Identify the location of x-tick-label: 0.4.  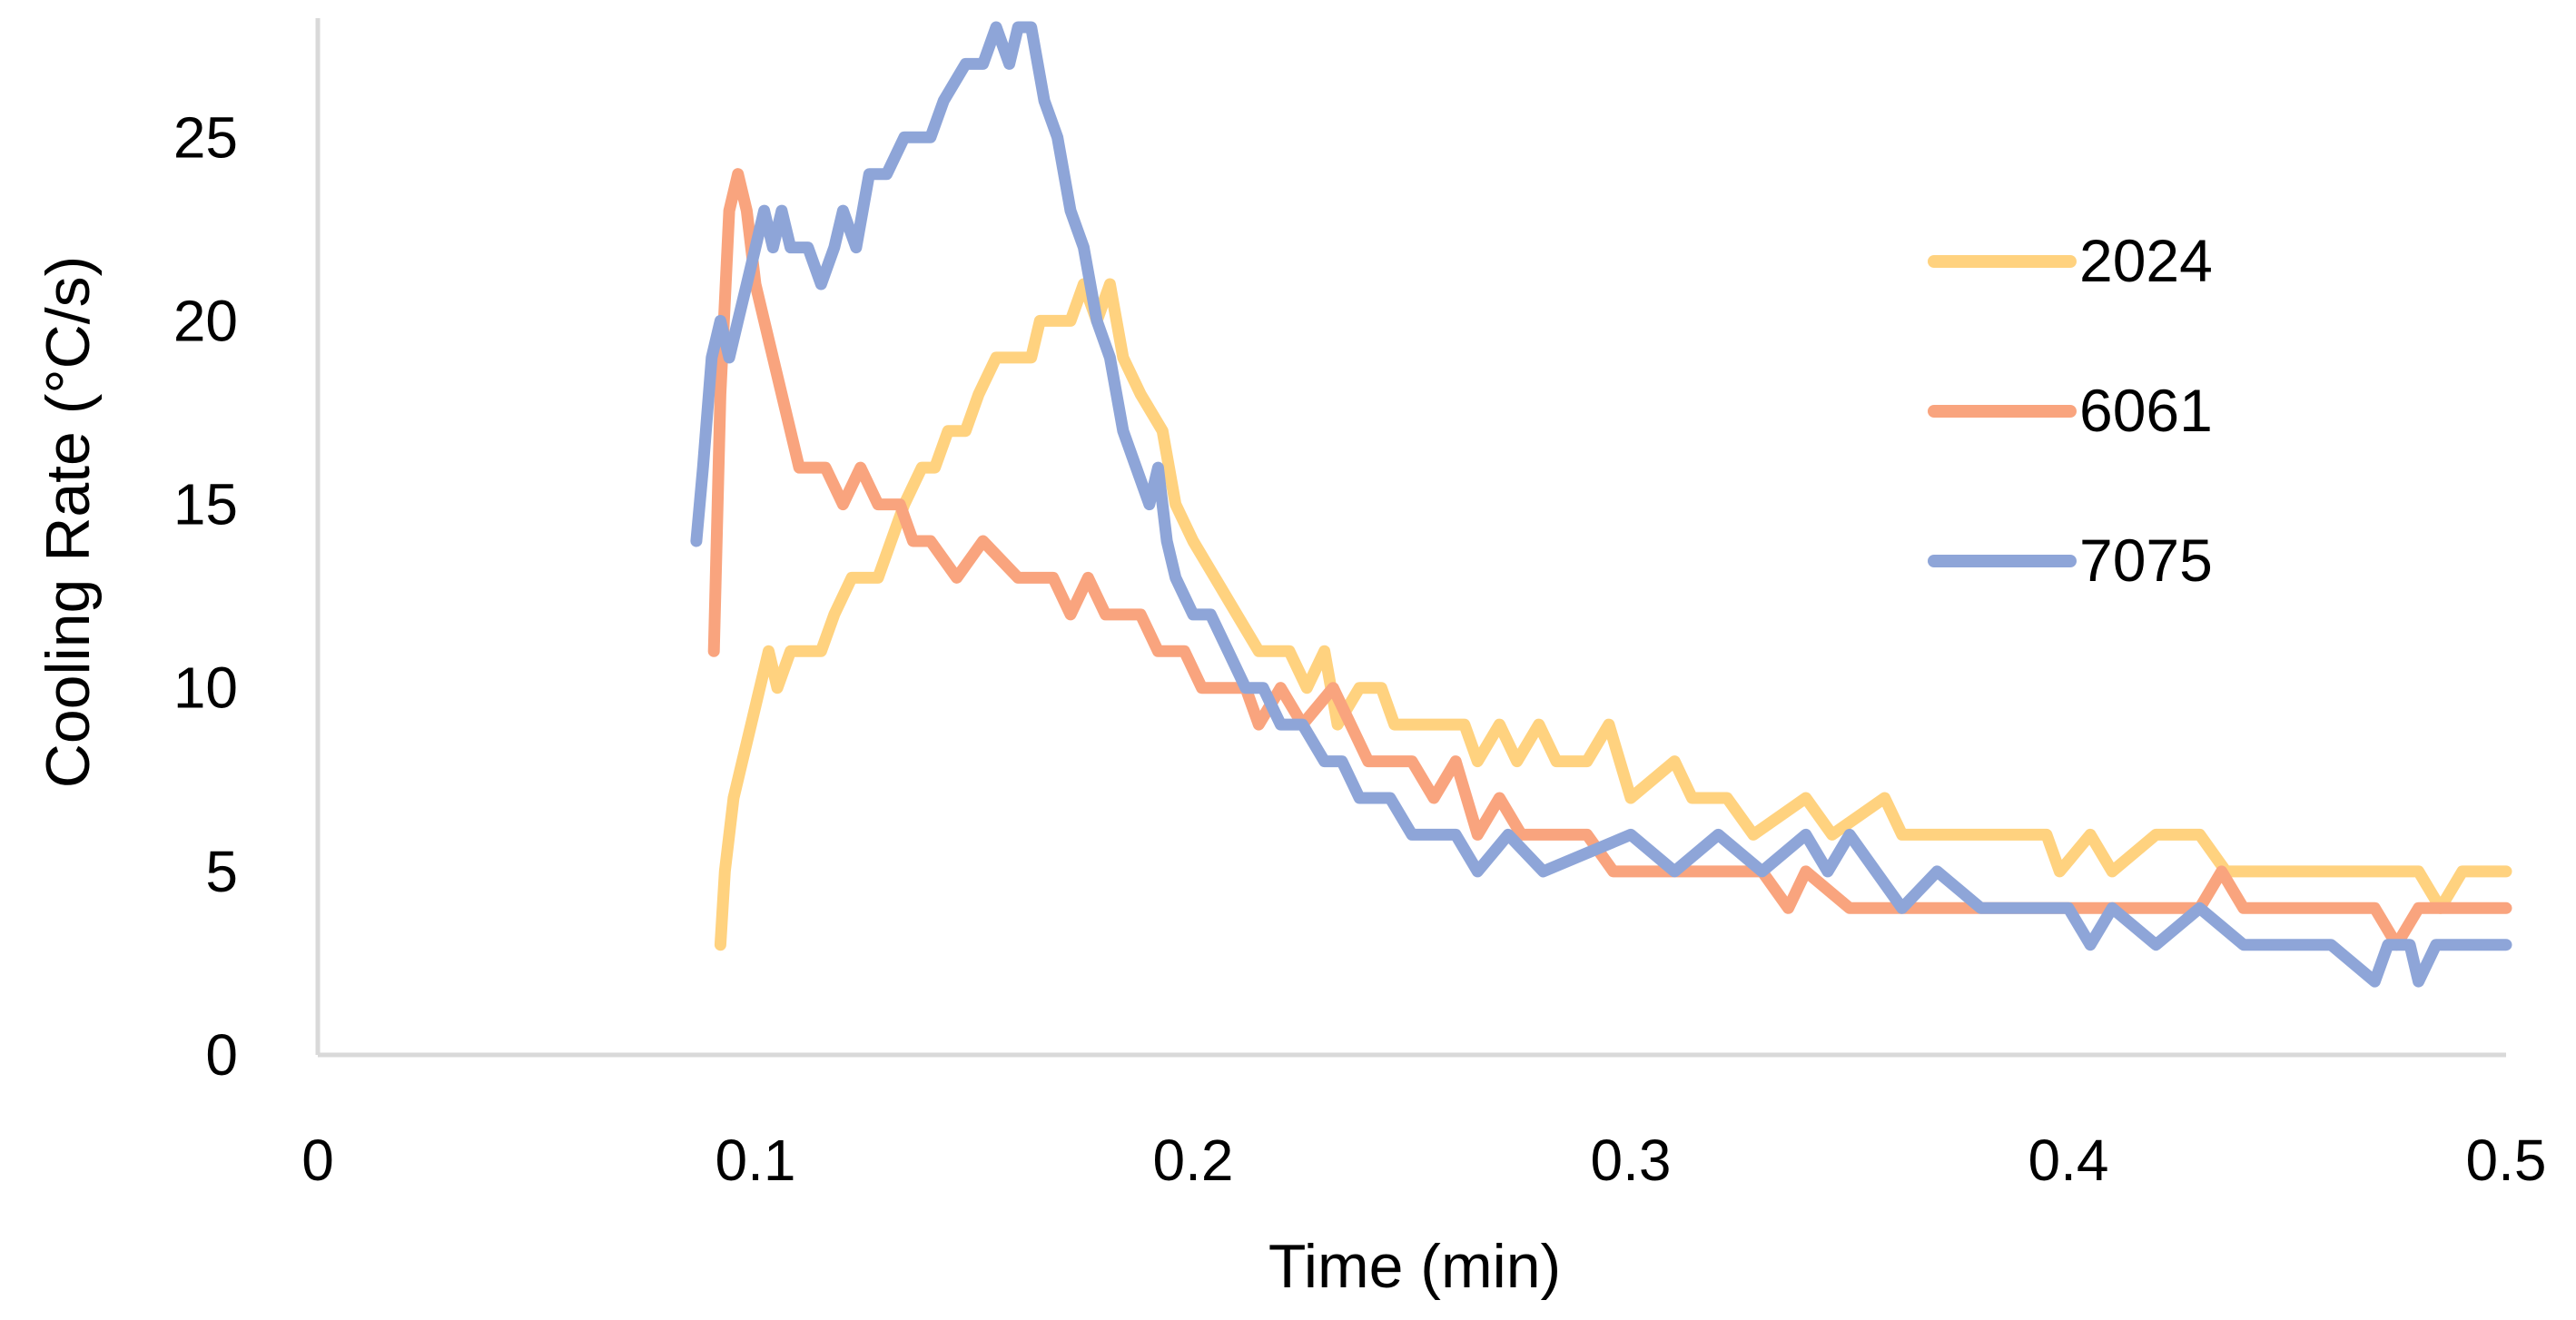
(2068, 1160).